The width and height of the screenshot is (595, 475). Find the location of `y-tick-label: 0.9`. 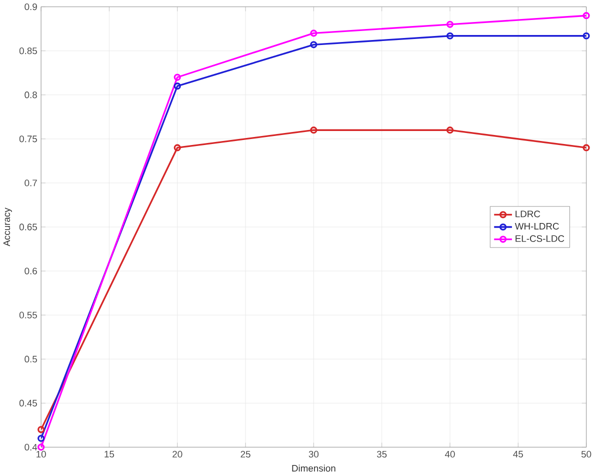

y-tick-label: 0.9 is located at coordinates (30, 6).